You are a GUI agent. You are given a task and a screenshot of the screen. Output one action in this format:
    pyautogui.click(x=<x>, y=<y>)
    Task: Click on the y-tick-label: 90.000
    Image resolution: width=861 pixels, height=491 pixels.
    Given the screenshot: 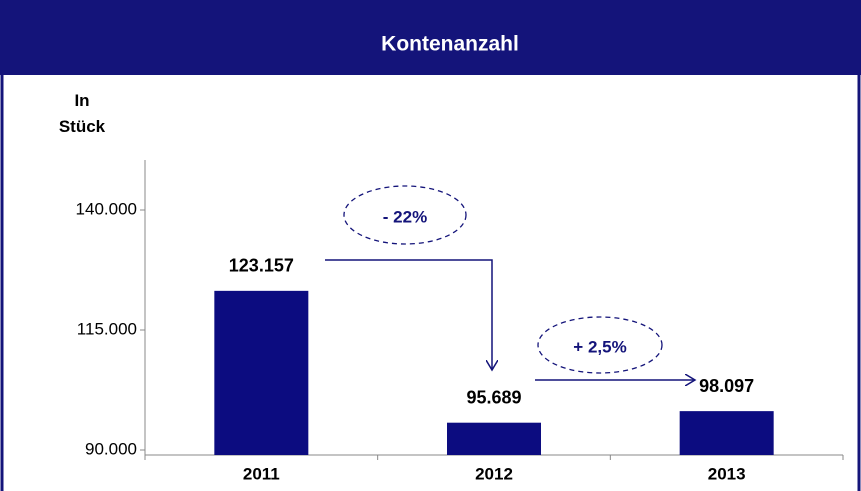 What is the action you would take?
    pyautogui.click(x=111, y=448)
    